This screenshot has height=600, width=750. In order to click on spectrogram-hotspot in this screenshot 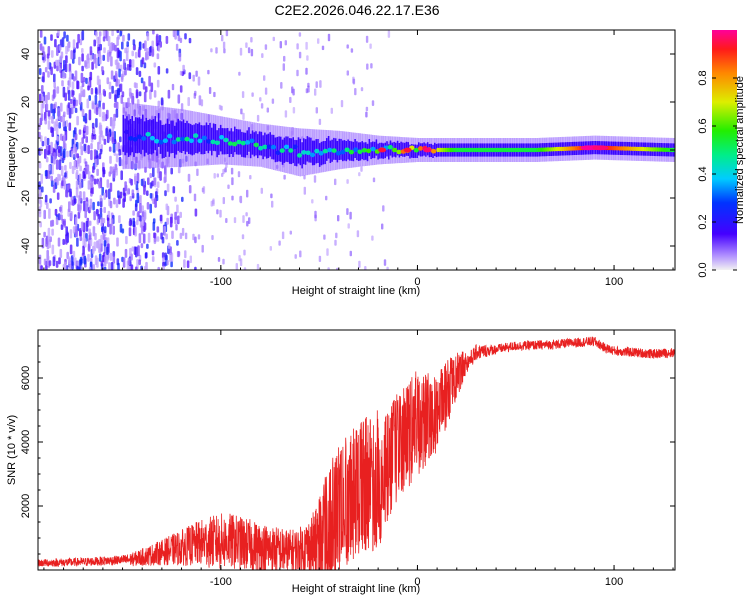, I will do `click(427, 150)`.